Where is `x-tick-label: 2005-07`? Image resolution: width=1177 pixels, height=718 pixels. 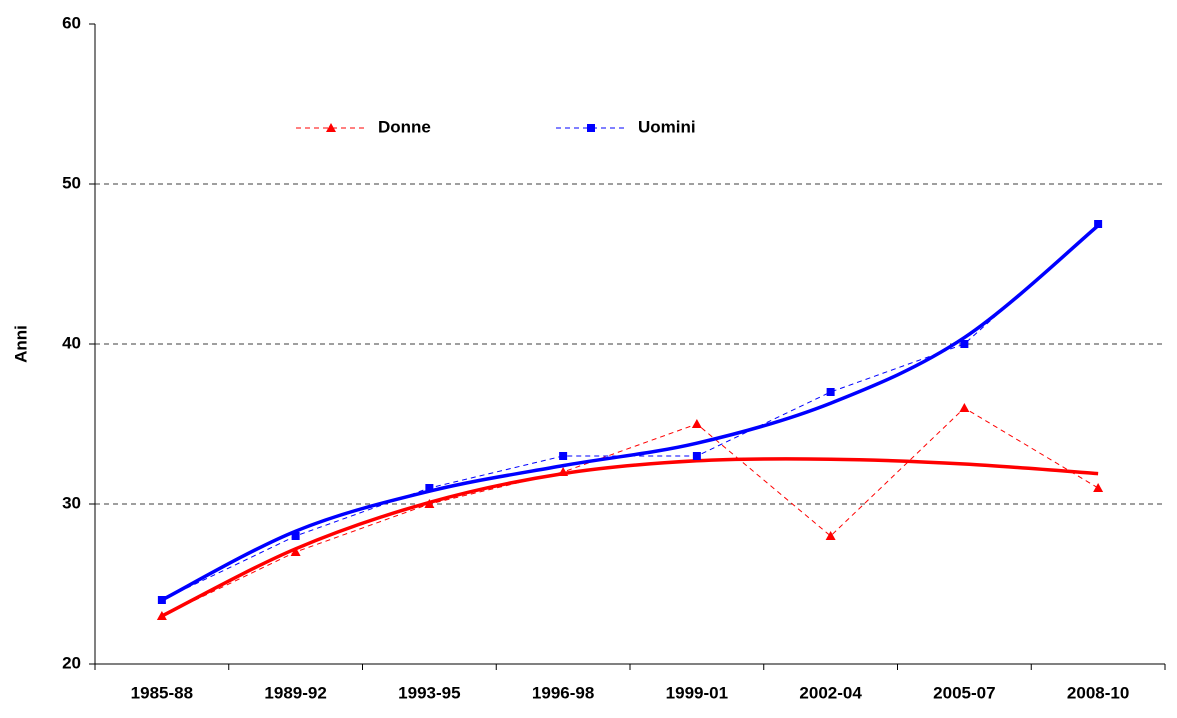 x-tick-label: 2005-07 is located at coordinates (964, 692).